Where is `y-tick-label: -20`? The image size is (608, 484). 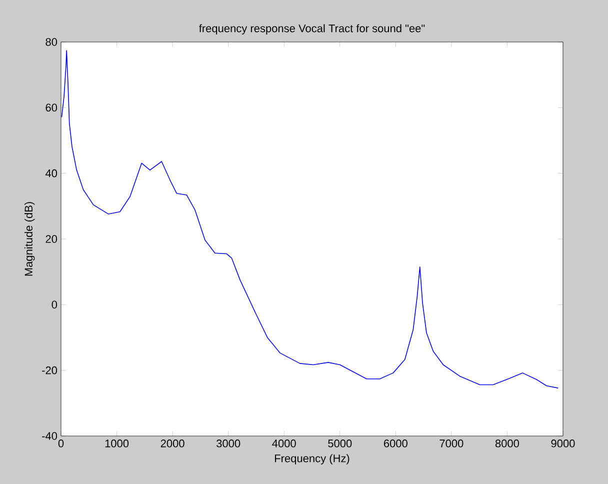
y-tick-label: -20 is located at coordinates (50, 370).